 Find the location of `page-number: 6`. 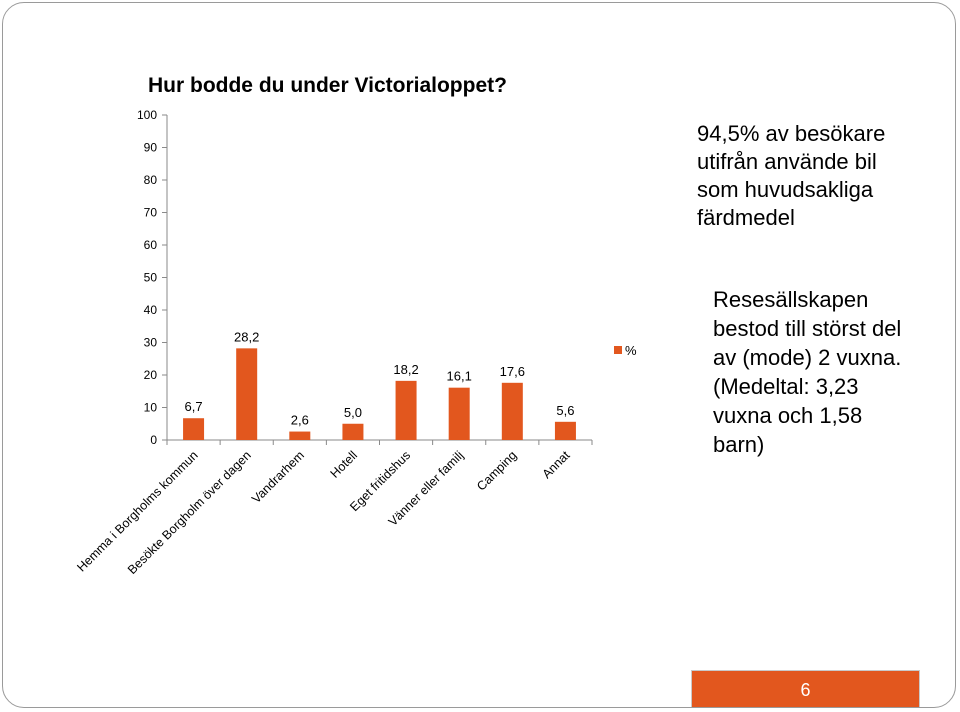

page-number: 6 is located at coordinates (805, 690).